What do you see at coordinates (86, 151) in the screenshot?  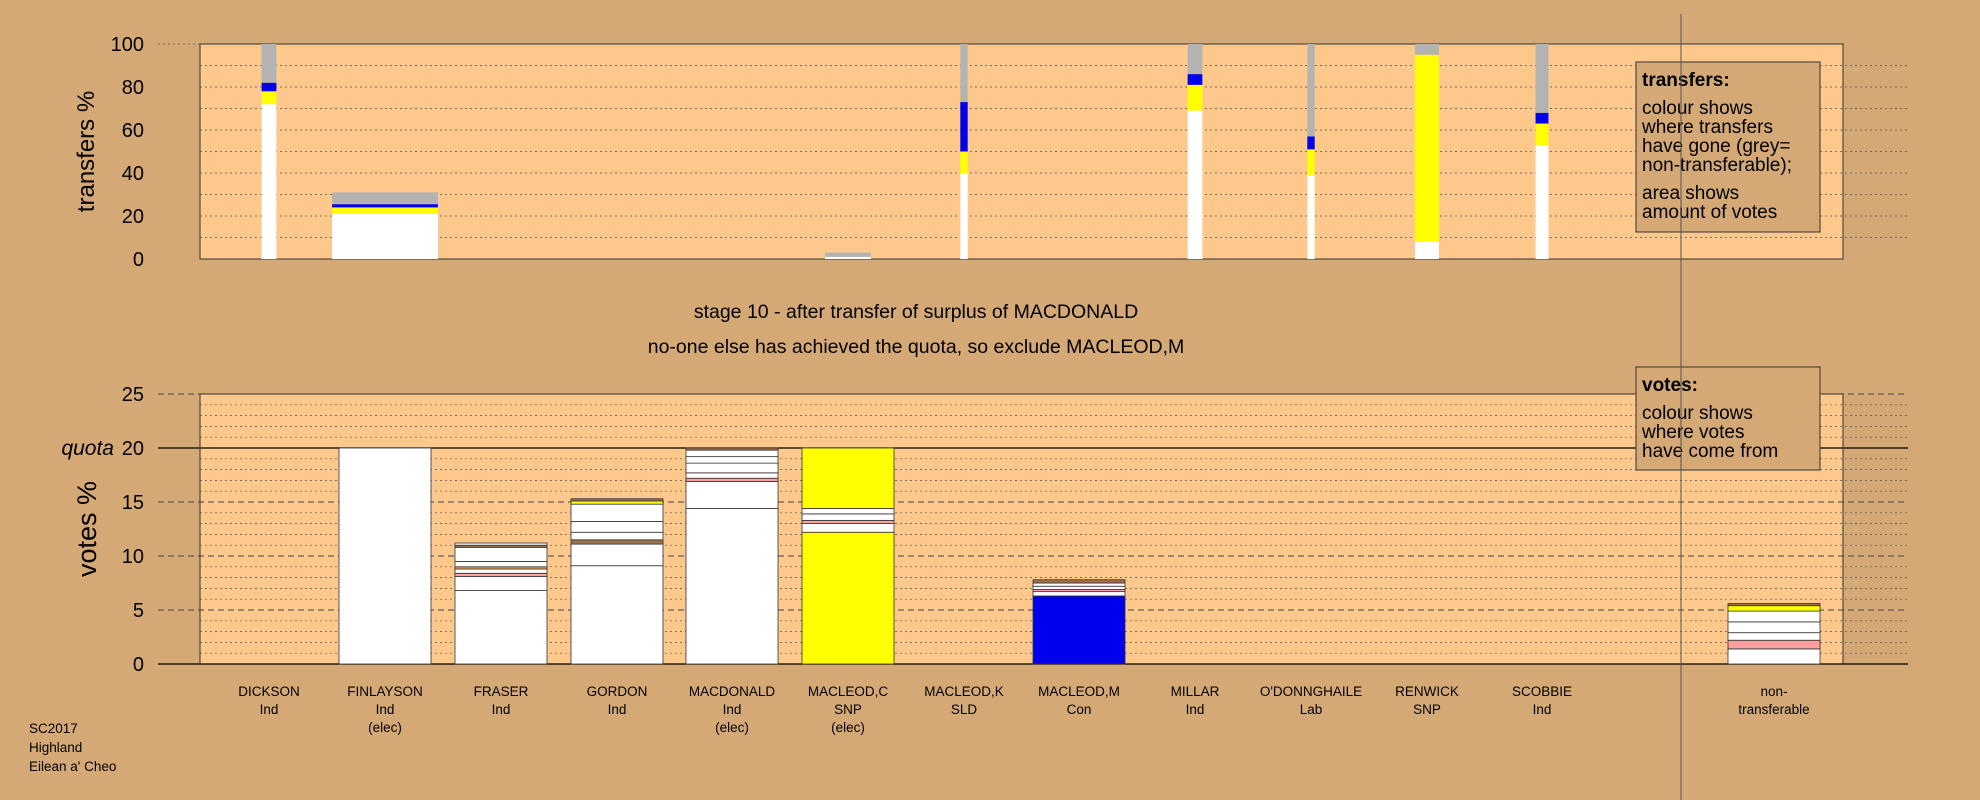 I see `top-y-axis-label: transfers %` at bounding box center [86, 151].